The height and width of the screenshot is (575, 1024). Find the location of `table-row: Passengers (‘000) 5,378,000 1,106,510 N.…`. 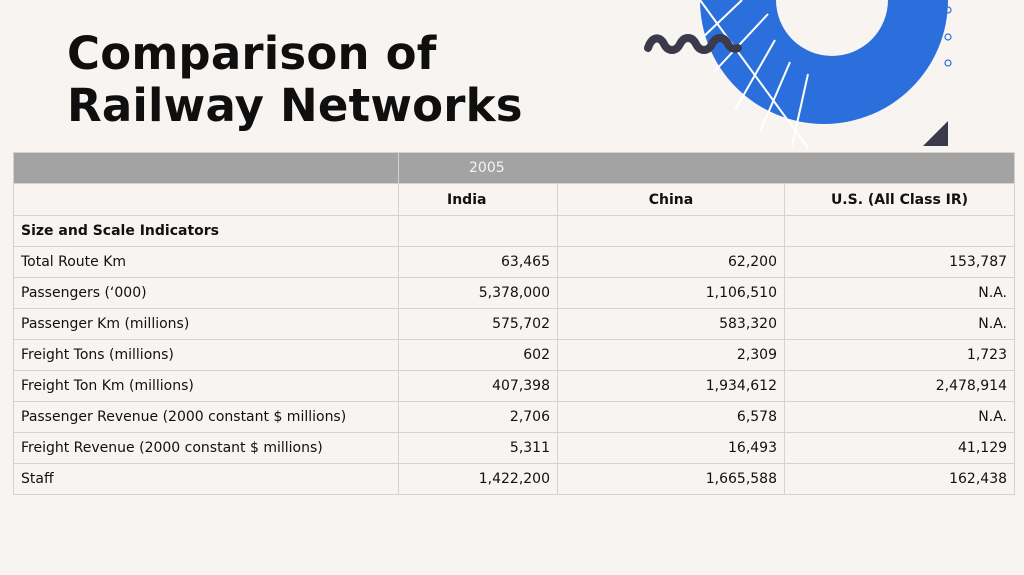

table-row: Passengers (‘000) 5,378,000 1,106,510 N.… is located at coordinates (514, 293).